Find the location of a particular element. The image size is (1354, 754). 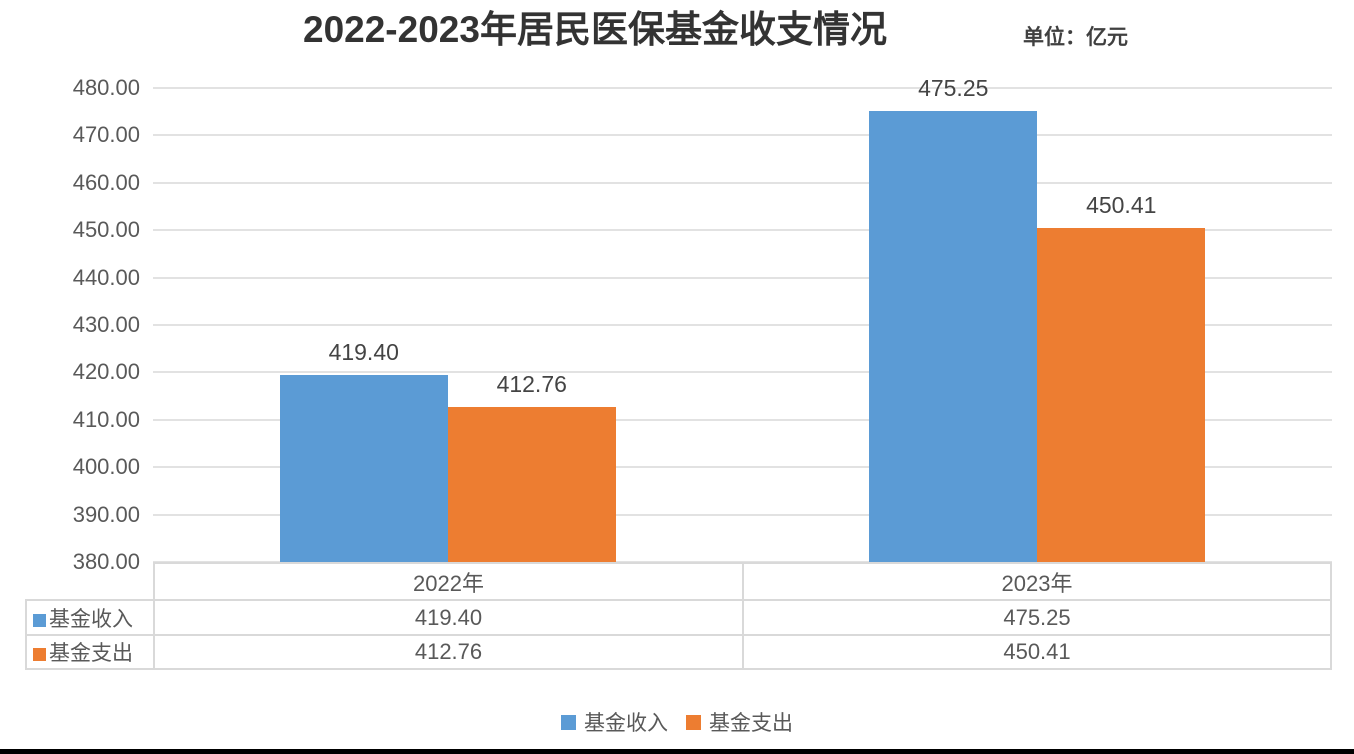

y-tick-label: 440.00 is located at coordinates (106, 277).